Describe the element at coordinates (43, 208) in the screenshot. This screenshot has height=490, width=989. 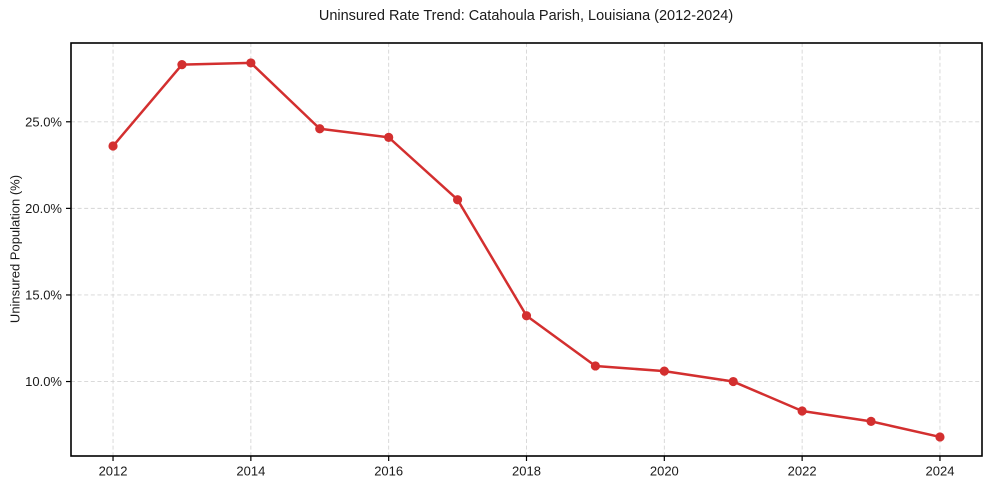
I see `y-tick-label: 20.0%` at that location.